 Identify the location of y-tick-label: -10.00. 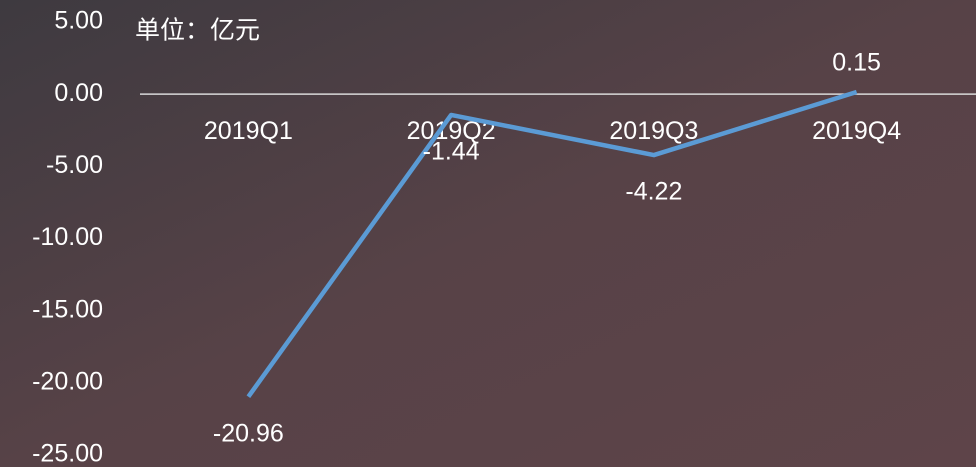
(67, 237).